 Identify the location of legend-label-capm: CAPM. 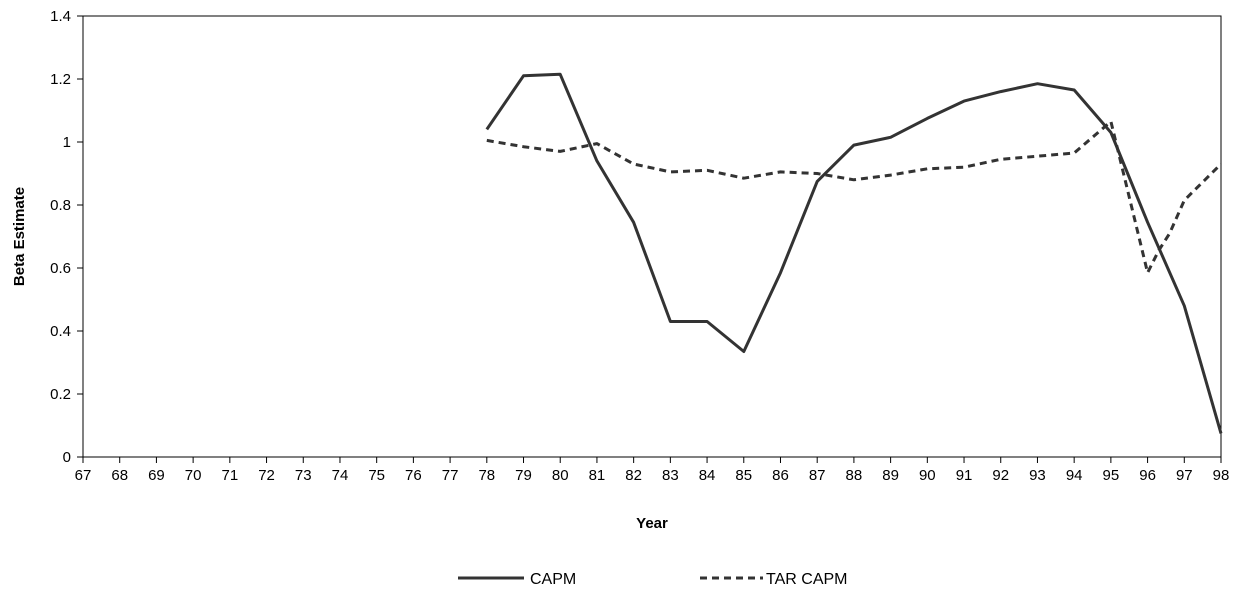
(553, 579).